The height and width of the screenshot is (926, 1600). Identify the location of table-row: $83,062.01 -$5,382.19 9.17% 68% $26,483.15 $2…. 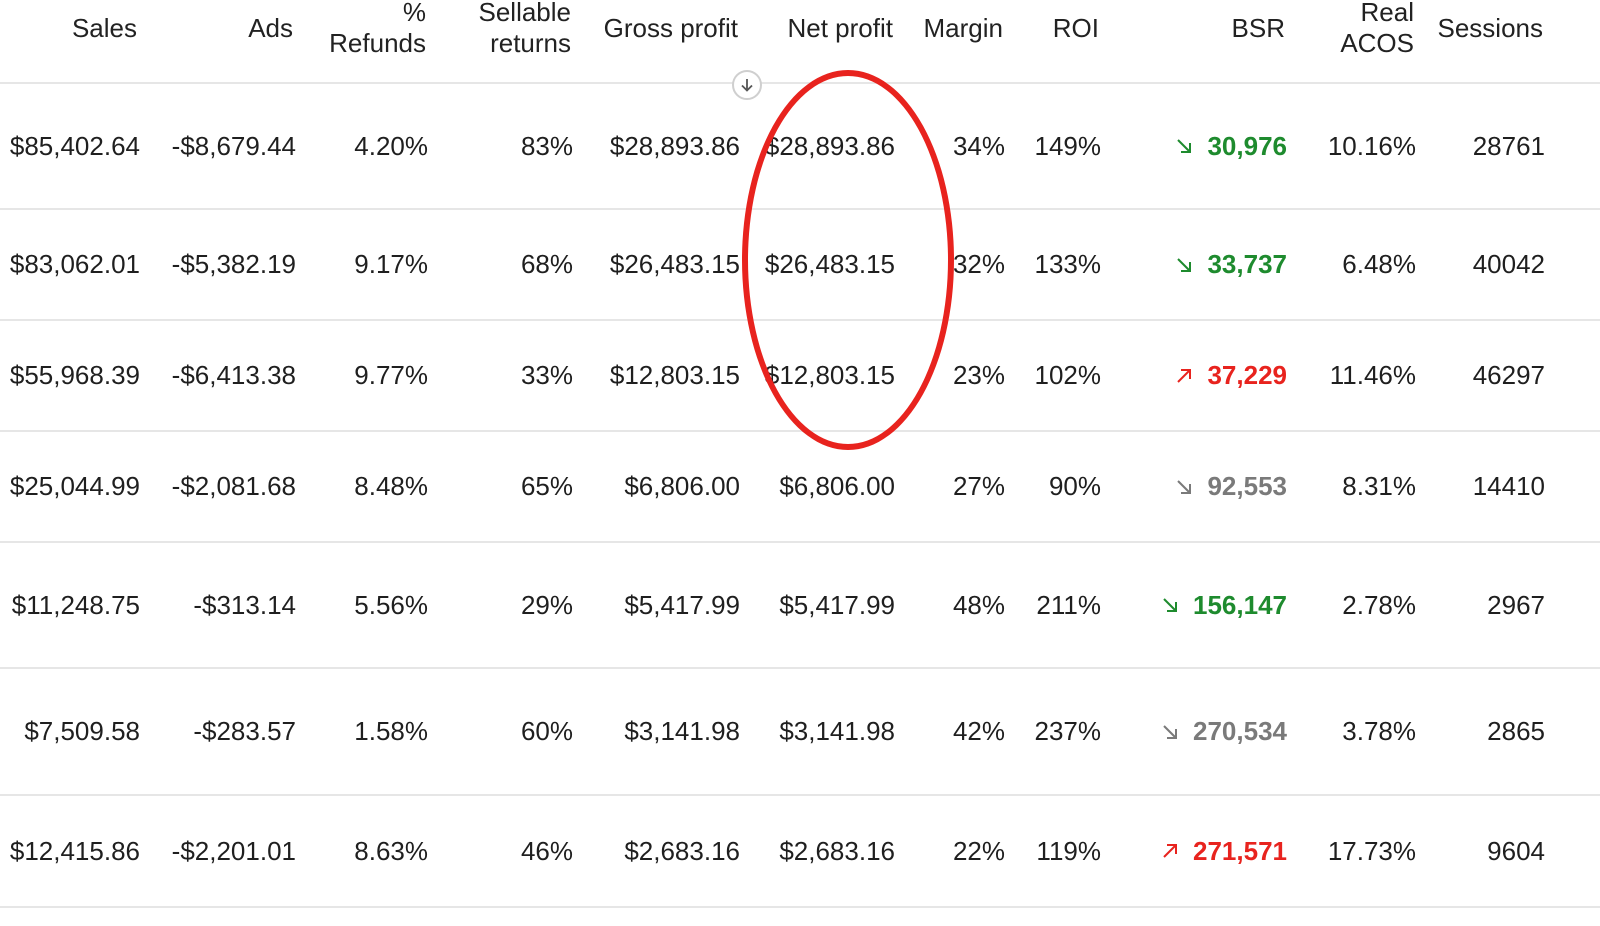
(800, 265).